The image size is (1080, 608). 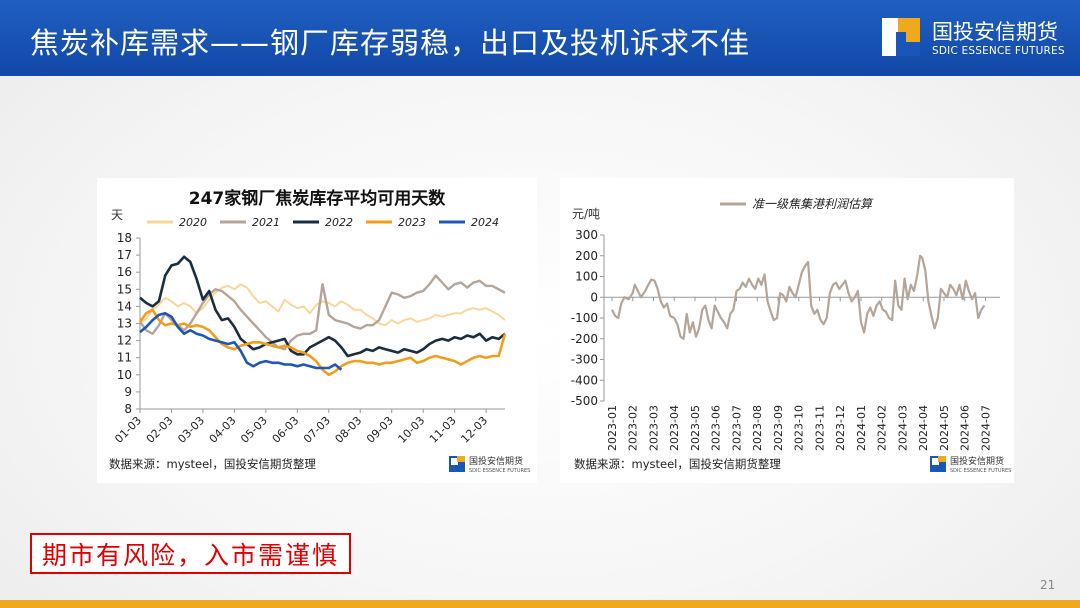 What do you see at coordinates (840, 428) in the screenshot?
I see `x-tick-label: 2023-12` at bounding box center [840, 428].